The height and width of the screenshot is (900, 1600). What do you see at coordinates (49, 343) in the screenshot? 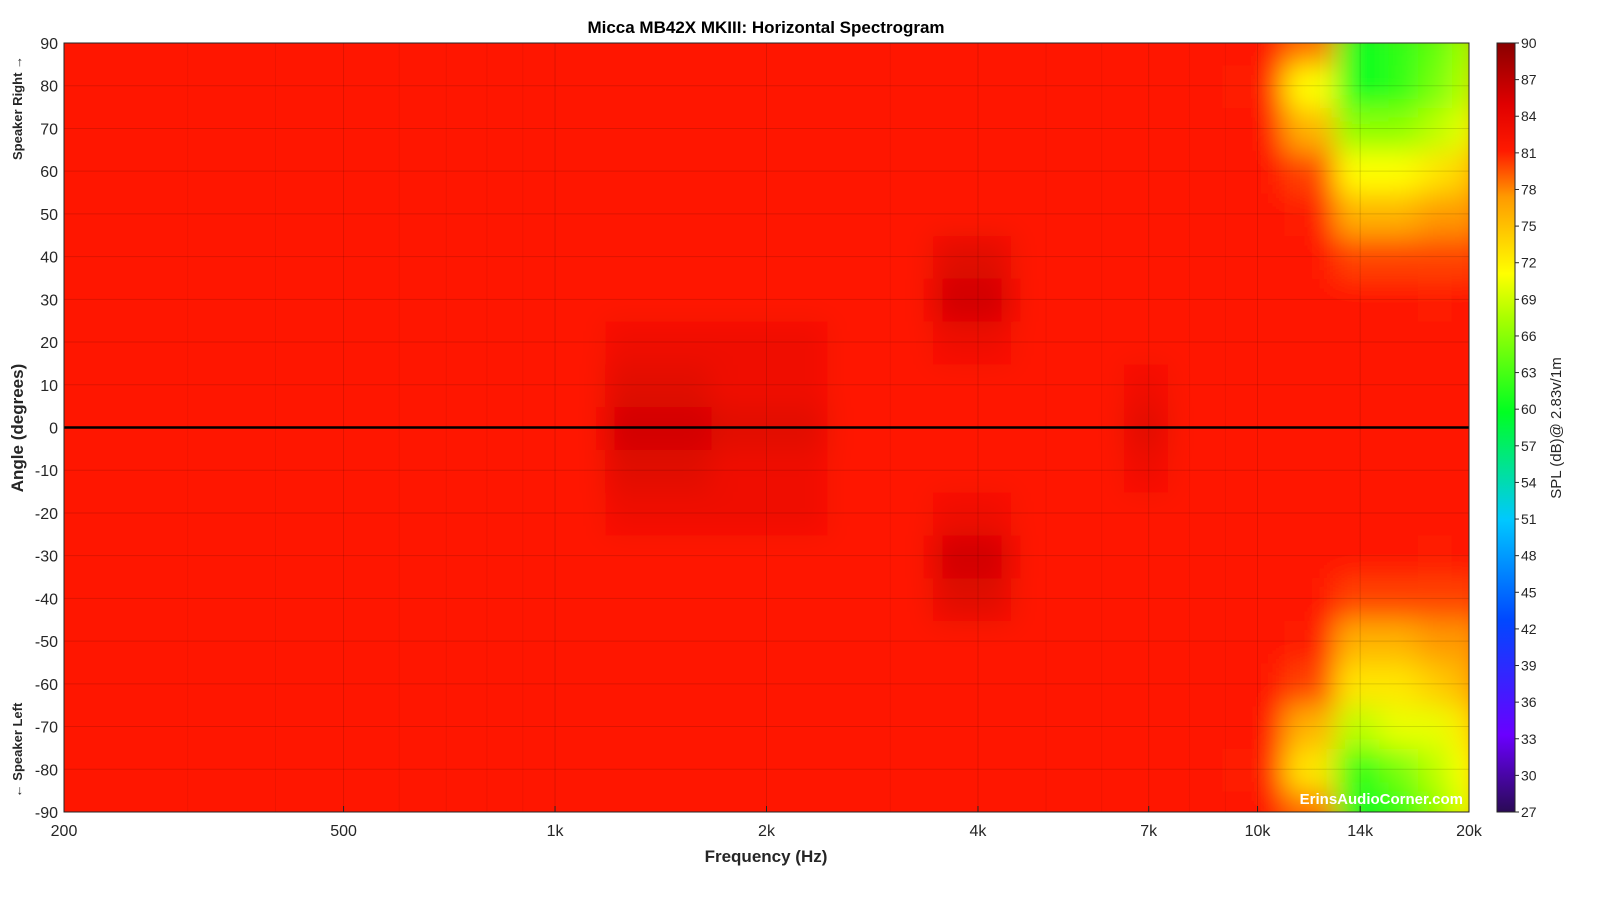
I see `y-tick-label: 20` at bounding box center [49, 343].